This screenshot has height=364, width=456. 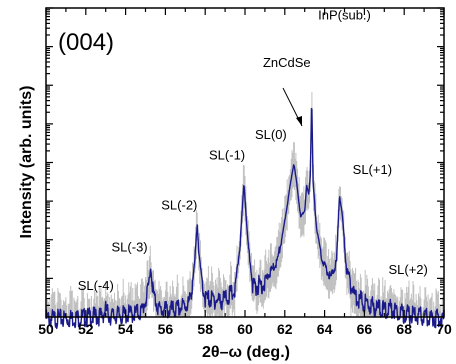 What do you see at coordinates (325, 329) in the screenshot?
I see `x-tick-label: 64` at bounding box center [325, 329].